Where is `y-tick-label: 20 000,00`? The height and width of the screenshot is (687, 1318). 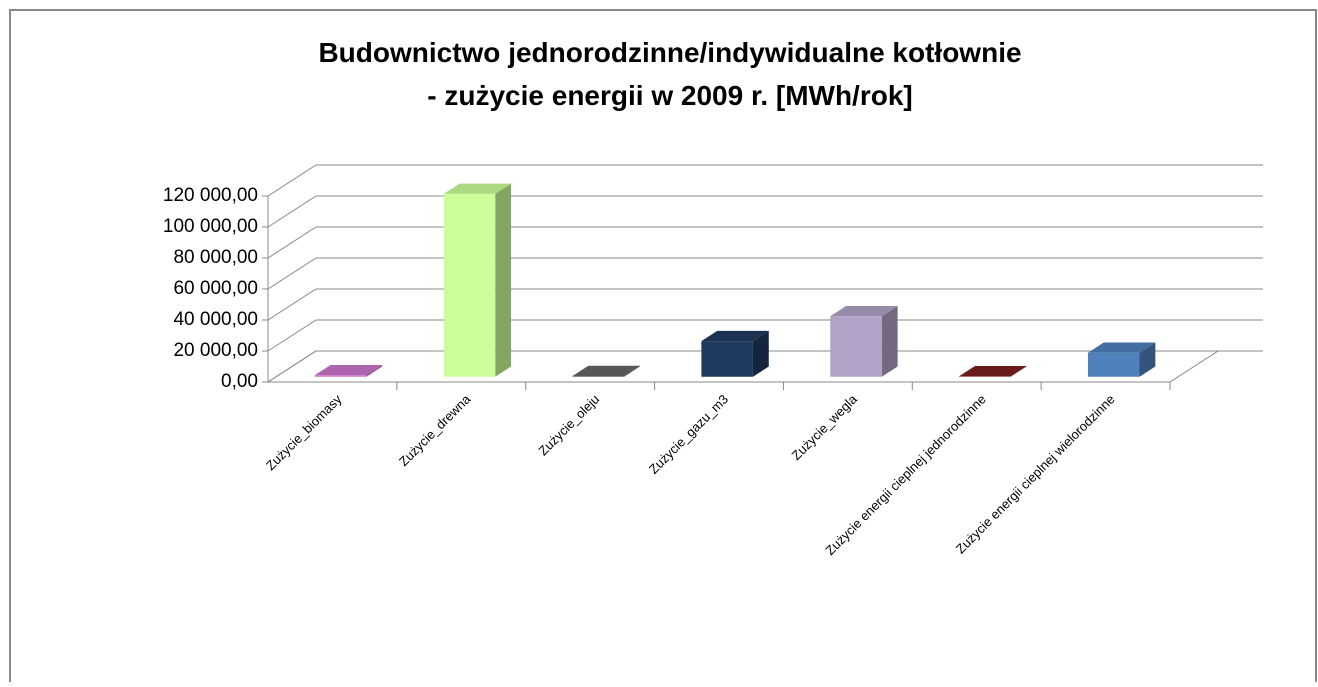 y-tick-label: 20 000,00 is located at coordinates (215, 350).